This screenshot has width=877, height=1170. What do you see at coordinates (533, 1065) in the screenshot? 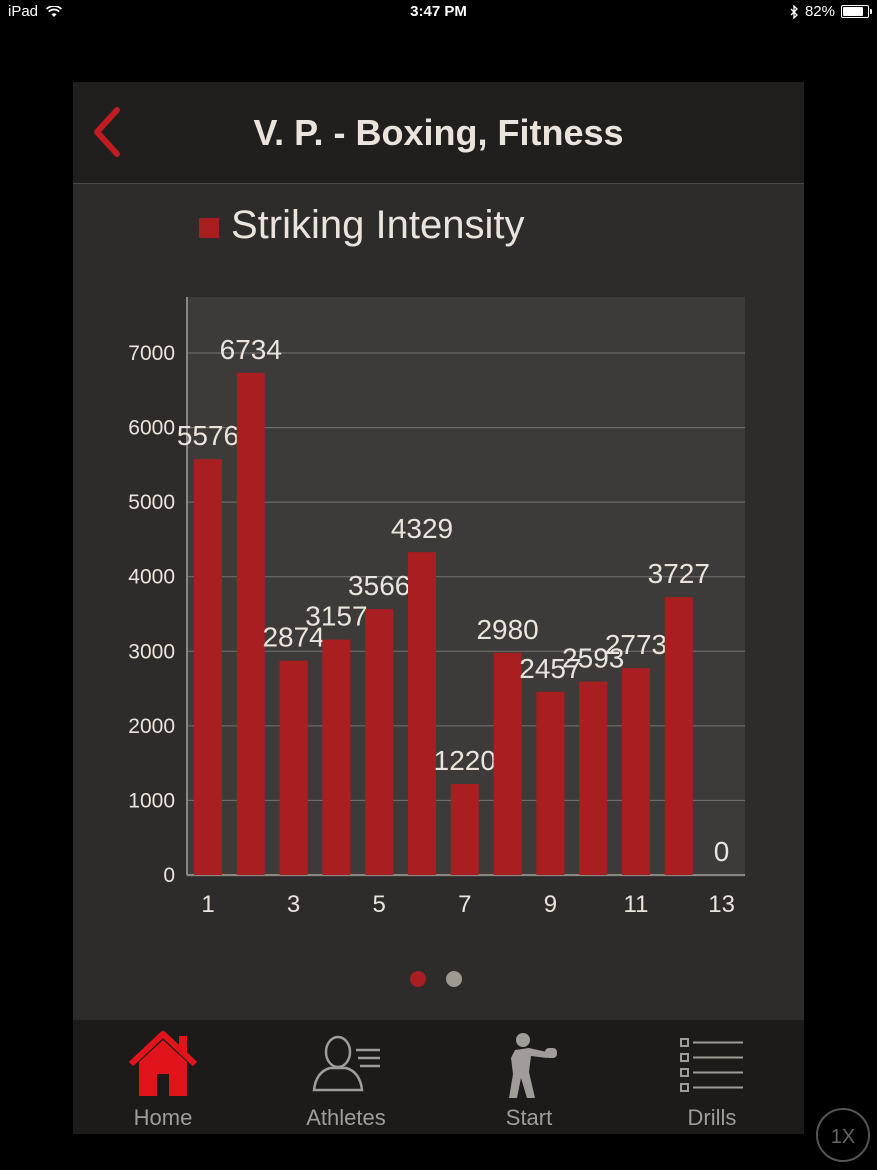
I see `boxer-icon` at bounding box center [533, 1065].